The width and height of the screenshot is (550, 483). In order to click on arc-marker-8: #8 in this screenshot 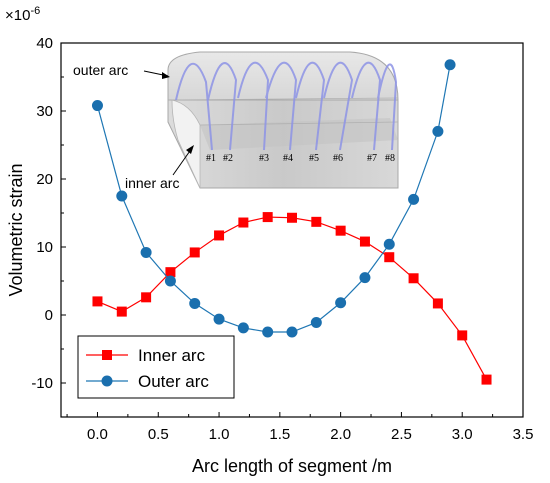, I will do `click(390, 158)`.